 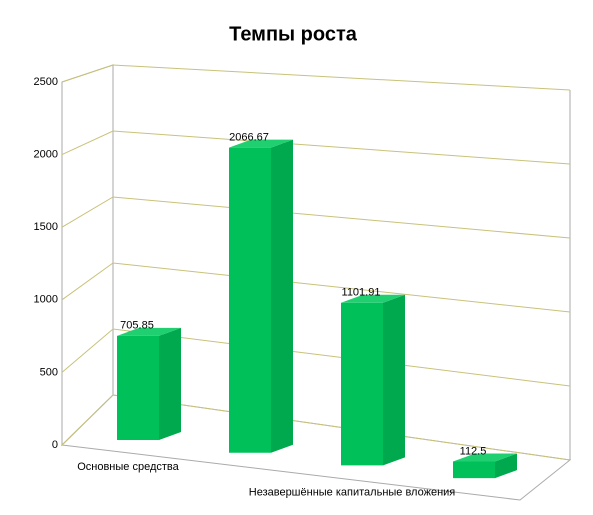 I want to click on chart-title: Темпы роста, so click(x=293, y=34).